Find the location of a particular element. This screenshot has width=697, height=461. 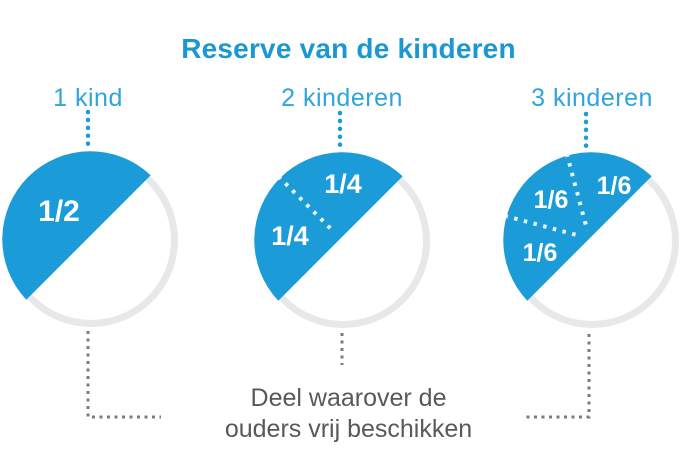

pie-2-fraction-top: 1/4 is located at coordinates (343, 184).